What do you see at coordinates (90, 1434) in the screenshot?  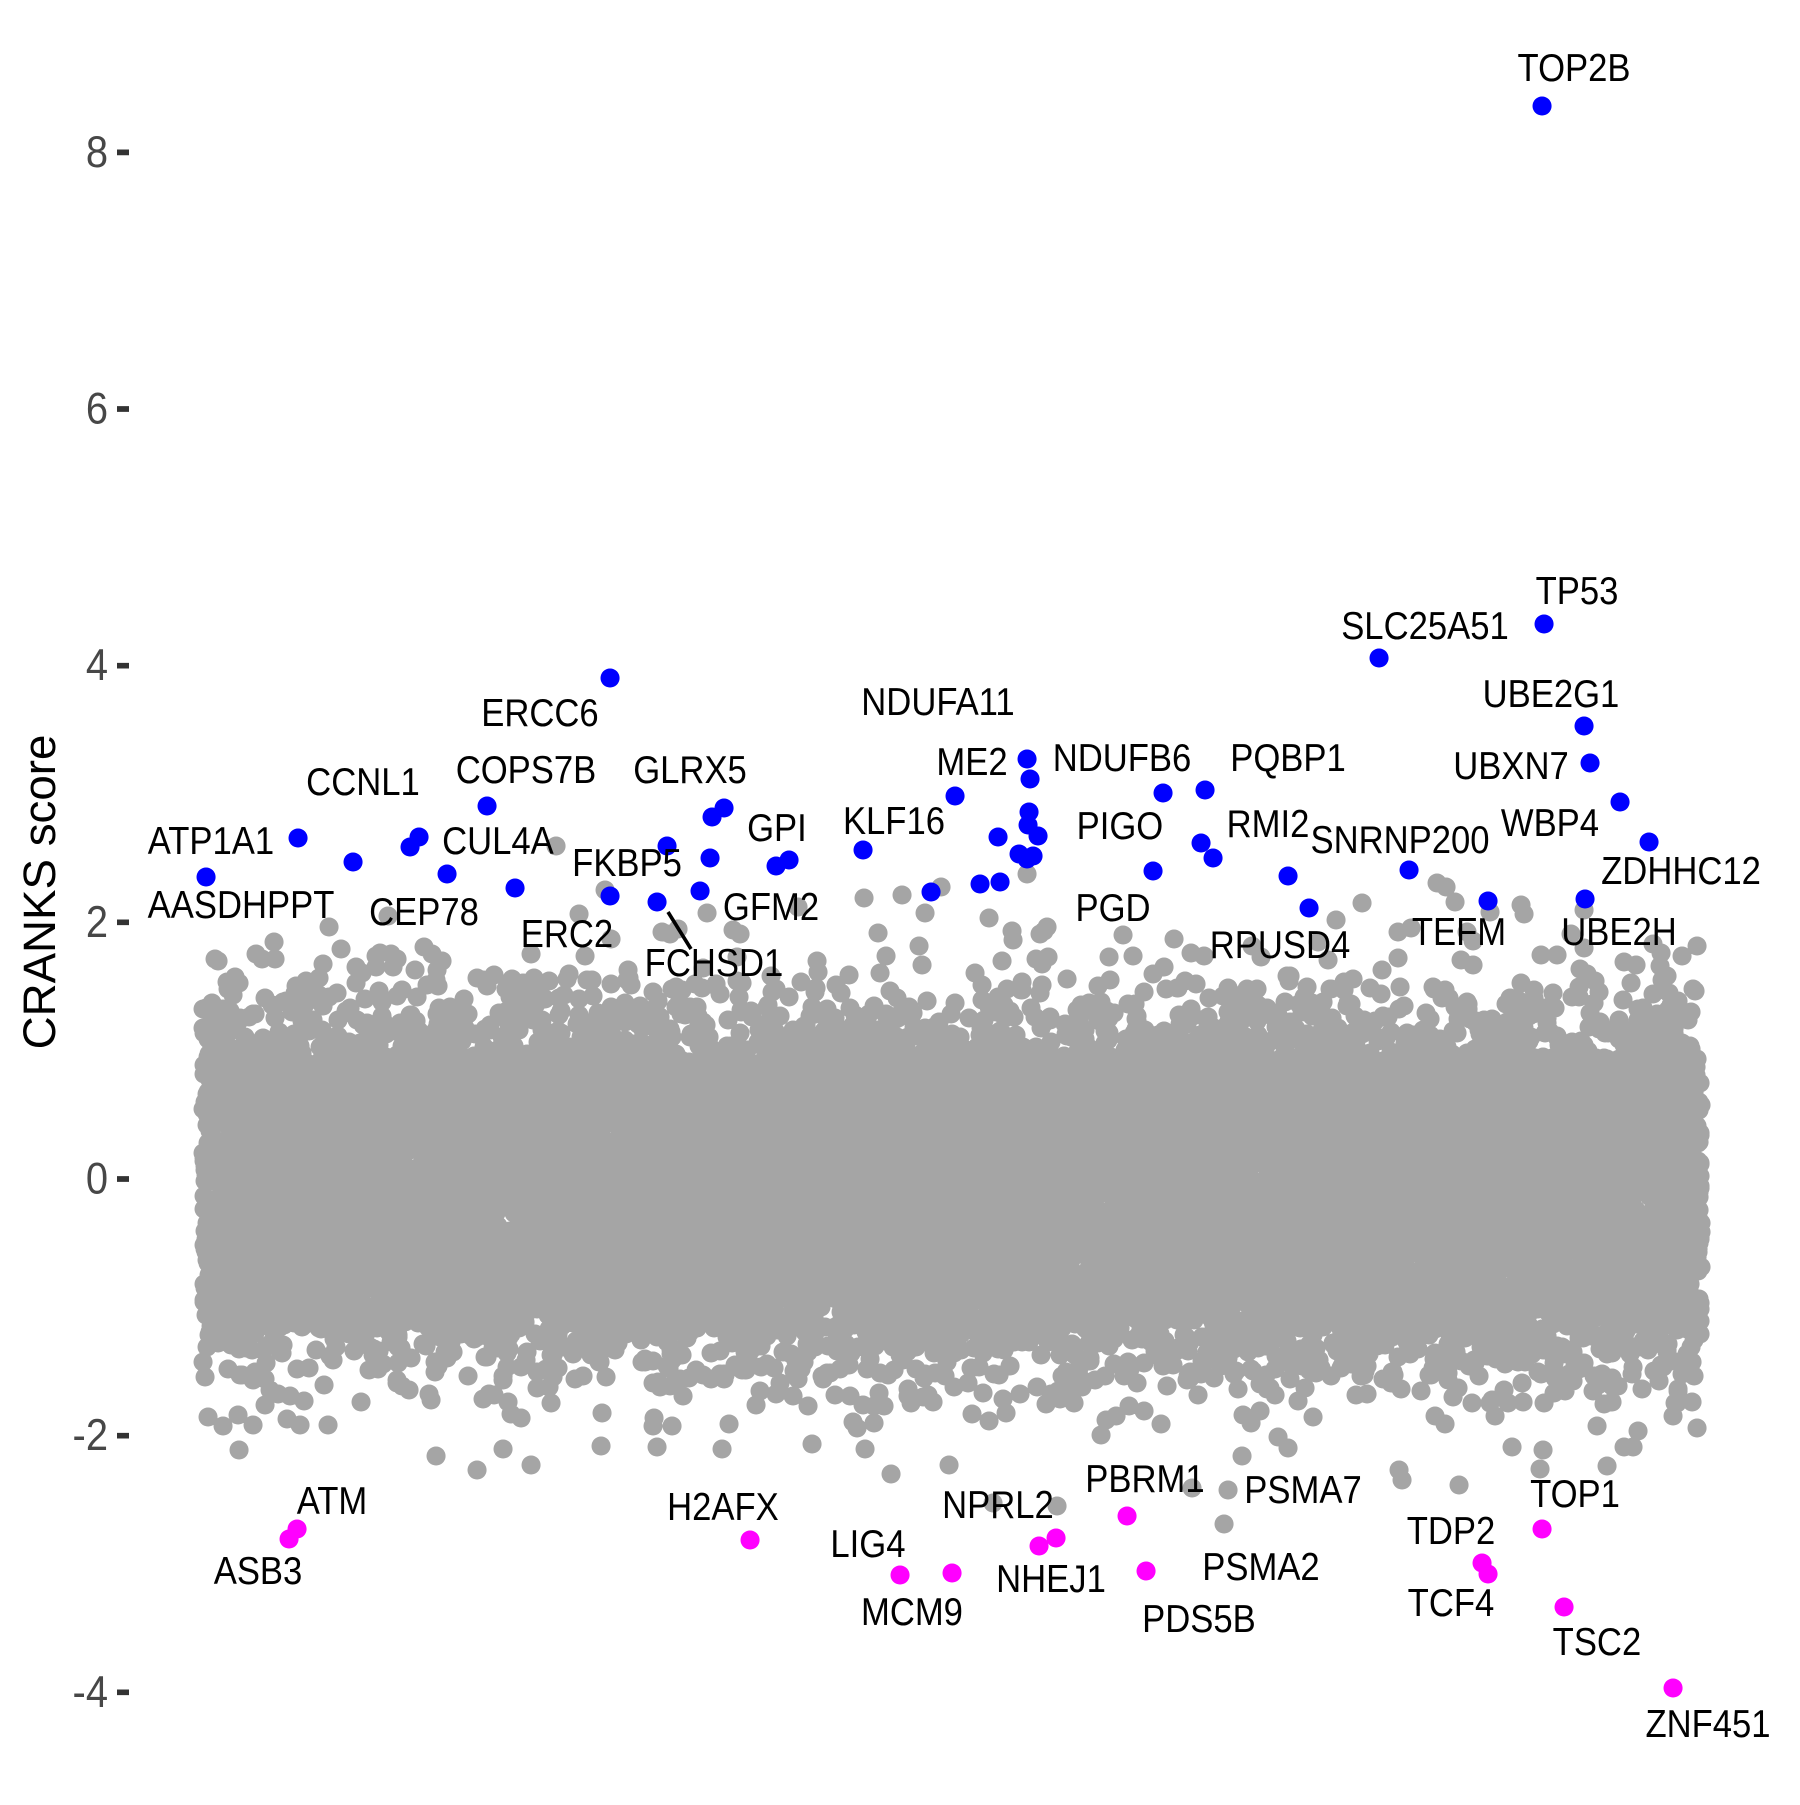 I see `svg-text: -2` at bounding box center [90, 1434].